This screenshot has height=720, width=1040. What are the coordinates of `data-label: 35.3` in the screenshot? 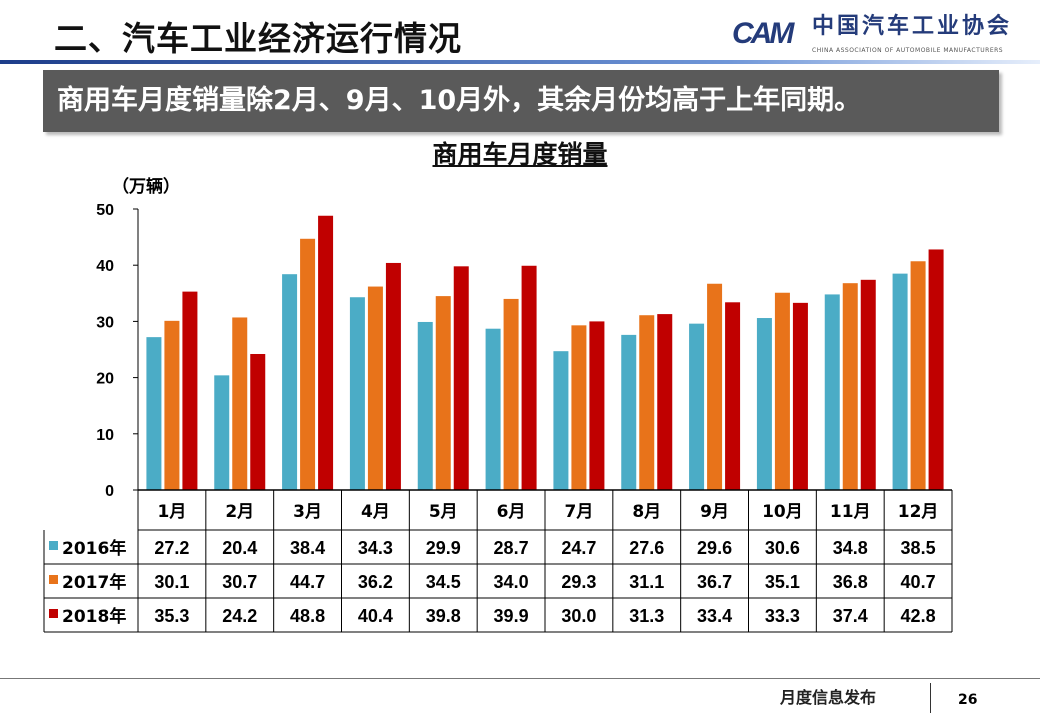 It's located at (171, 616).